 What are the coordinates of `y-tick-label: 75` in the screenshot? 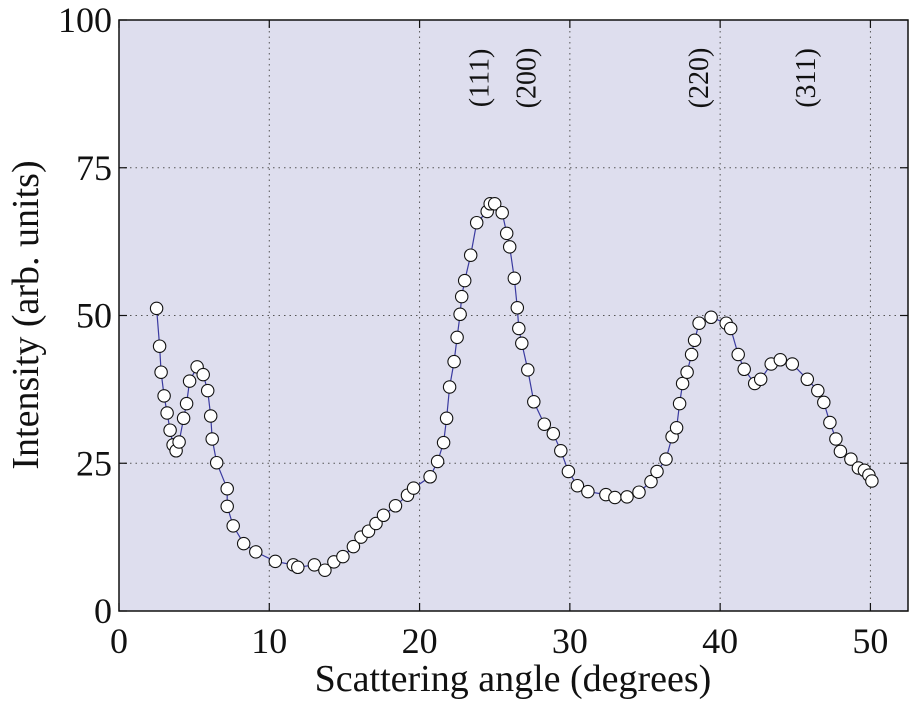 It's located at (94, 168).